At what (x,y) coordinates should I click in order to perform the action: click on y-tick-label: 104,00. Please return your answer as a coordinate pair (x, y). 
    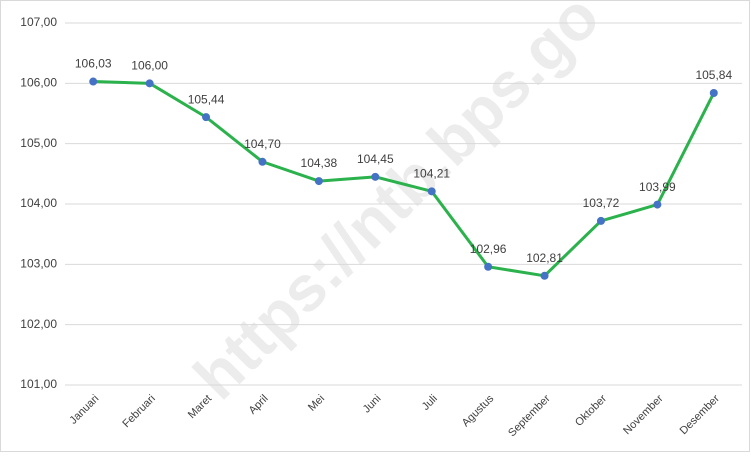
    Looking at the image, I should click on (38, 203).